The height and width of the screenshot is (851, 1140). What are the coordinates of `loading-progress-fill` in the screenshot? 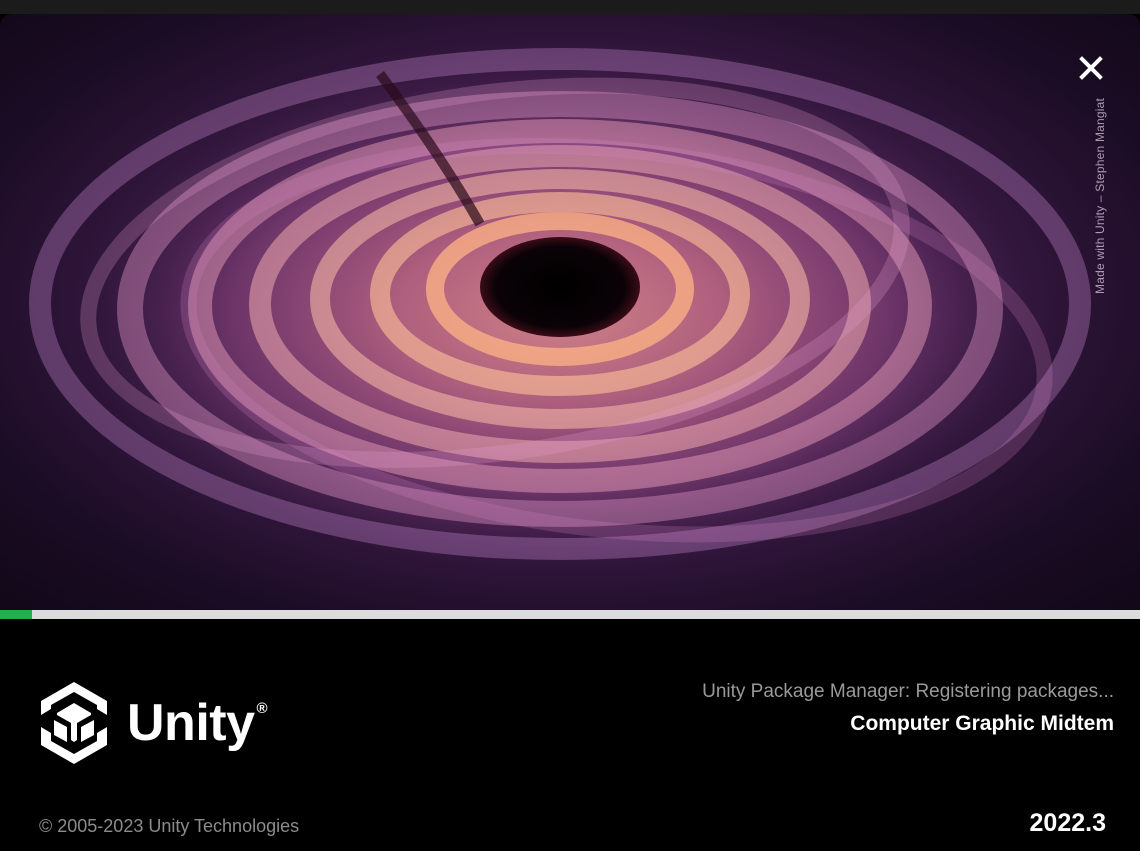 It's located at (16, 614).